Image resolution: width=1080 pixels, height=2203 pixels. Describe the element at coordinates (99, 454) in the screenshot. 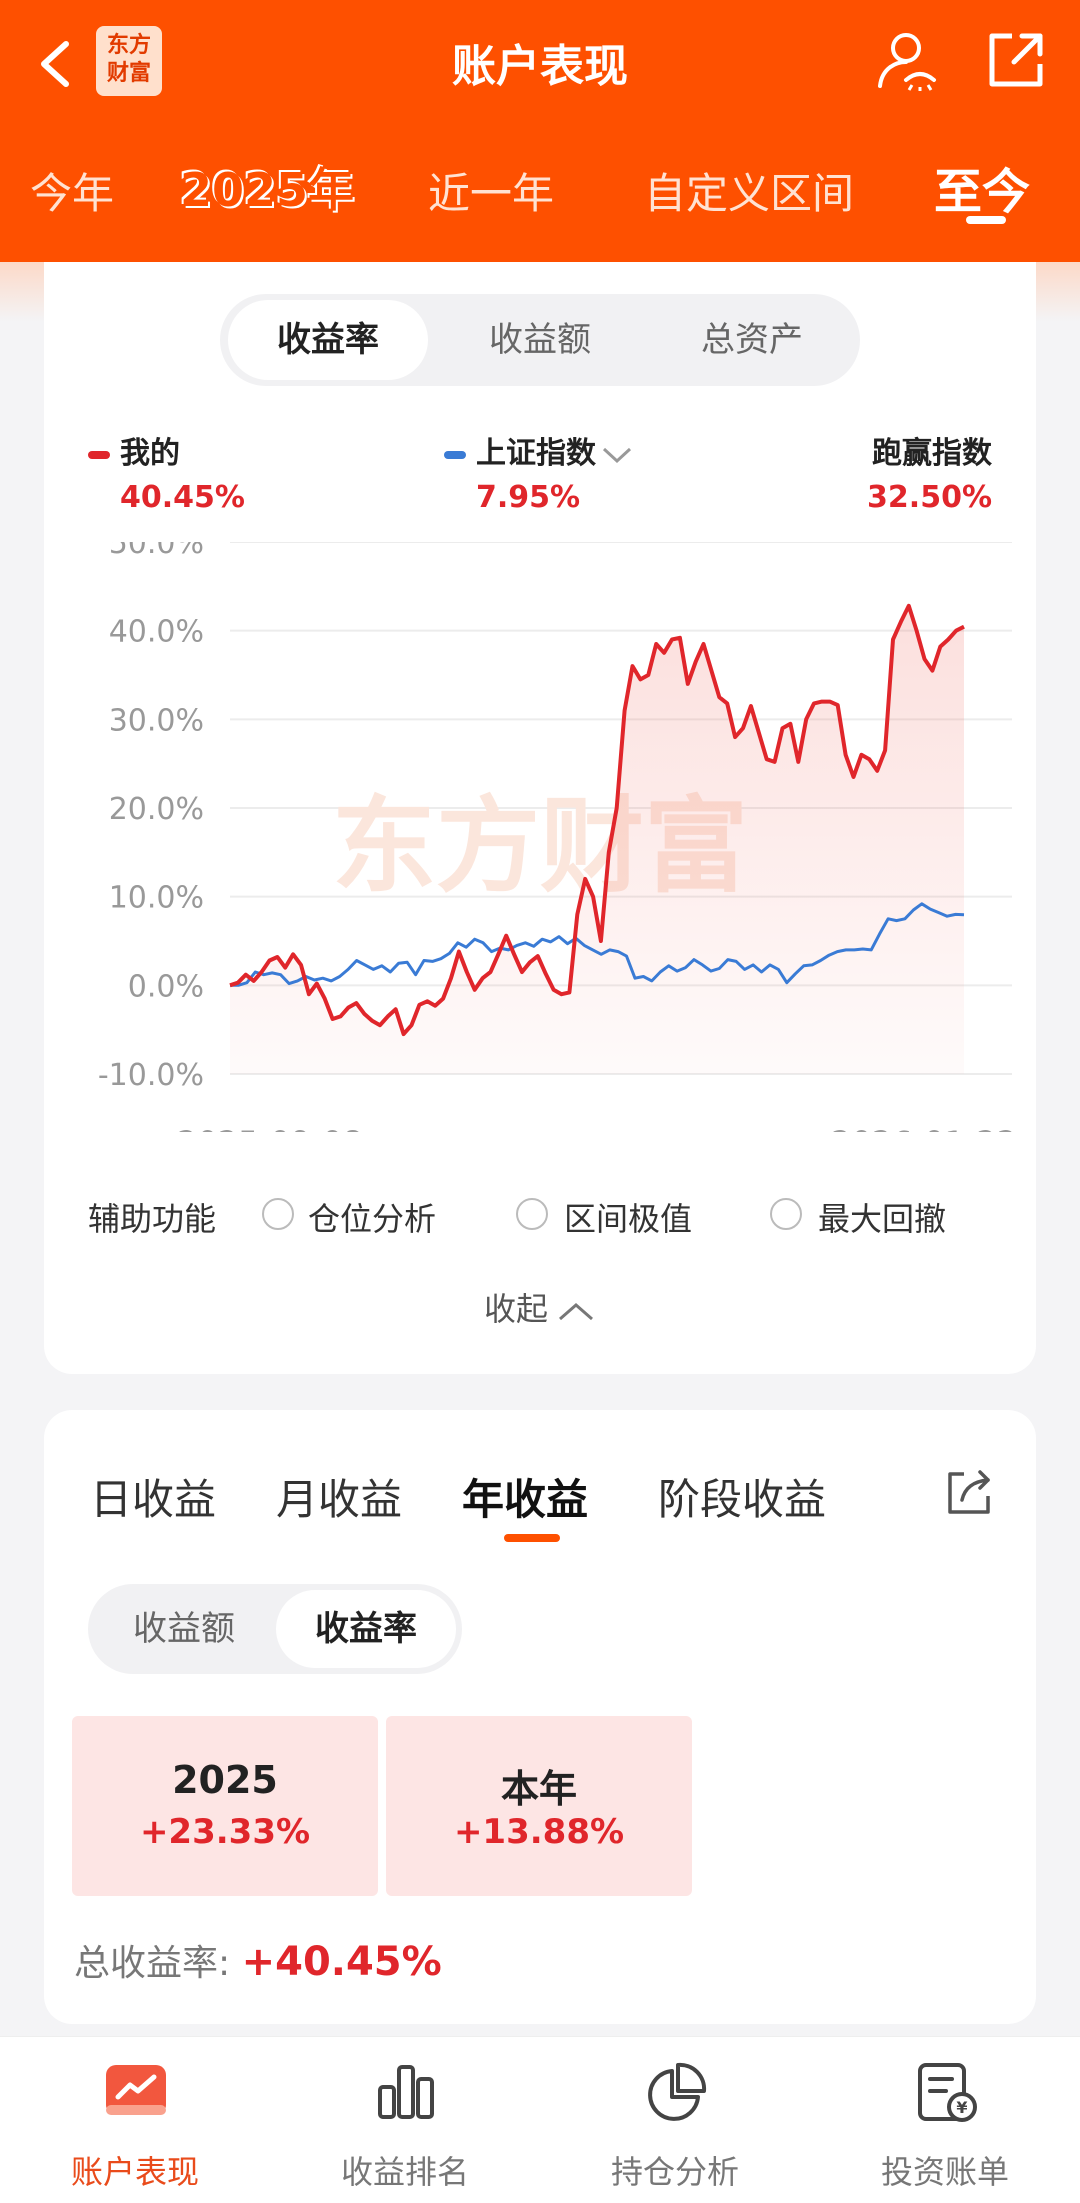

I see `legend-mine-swatch` at that location.